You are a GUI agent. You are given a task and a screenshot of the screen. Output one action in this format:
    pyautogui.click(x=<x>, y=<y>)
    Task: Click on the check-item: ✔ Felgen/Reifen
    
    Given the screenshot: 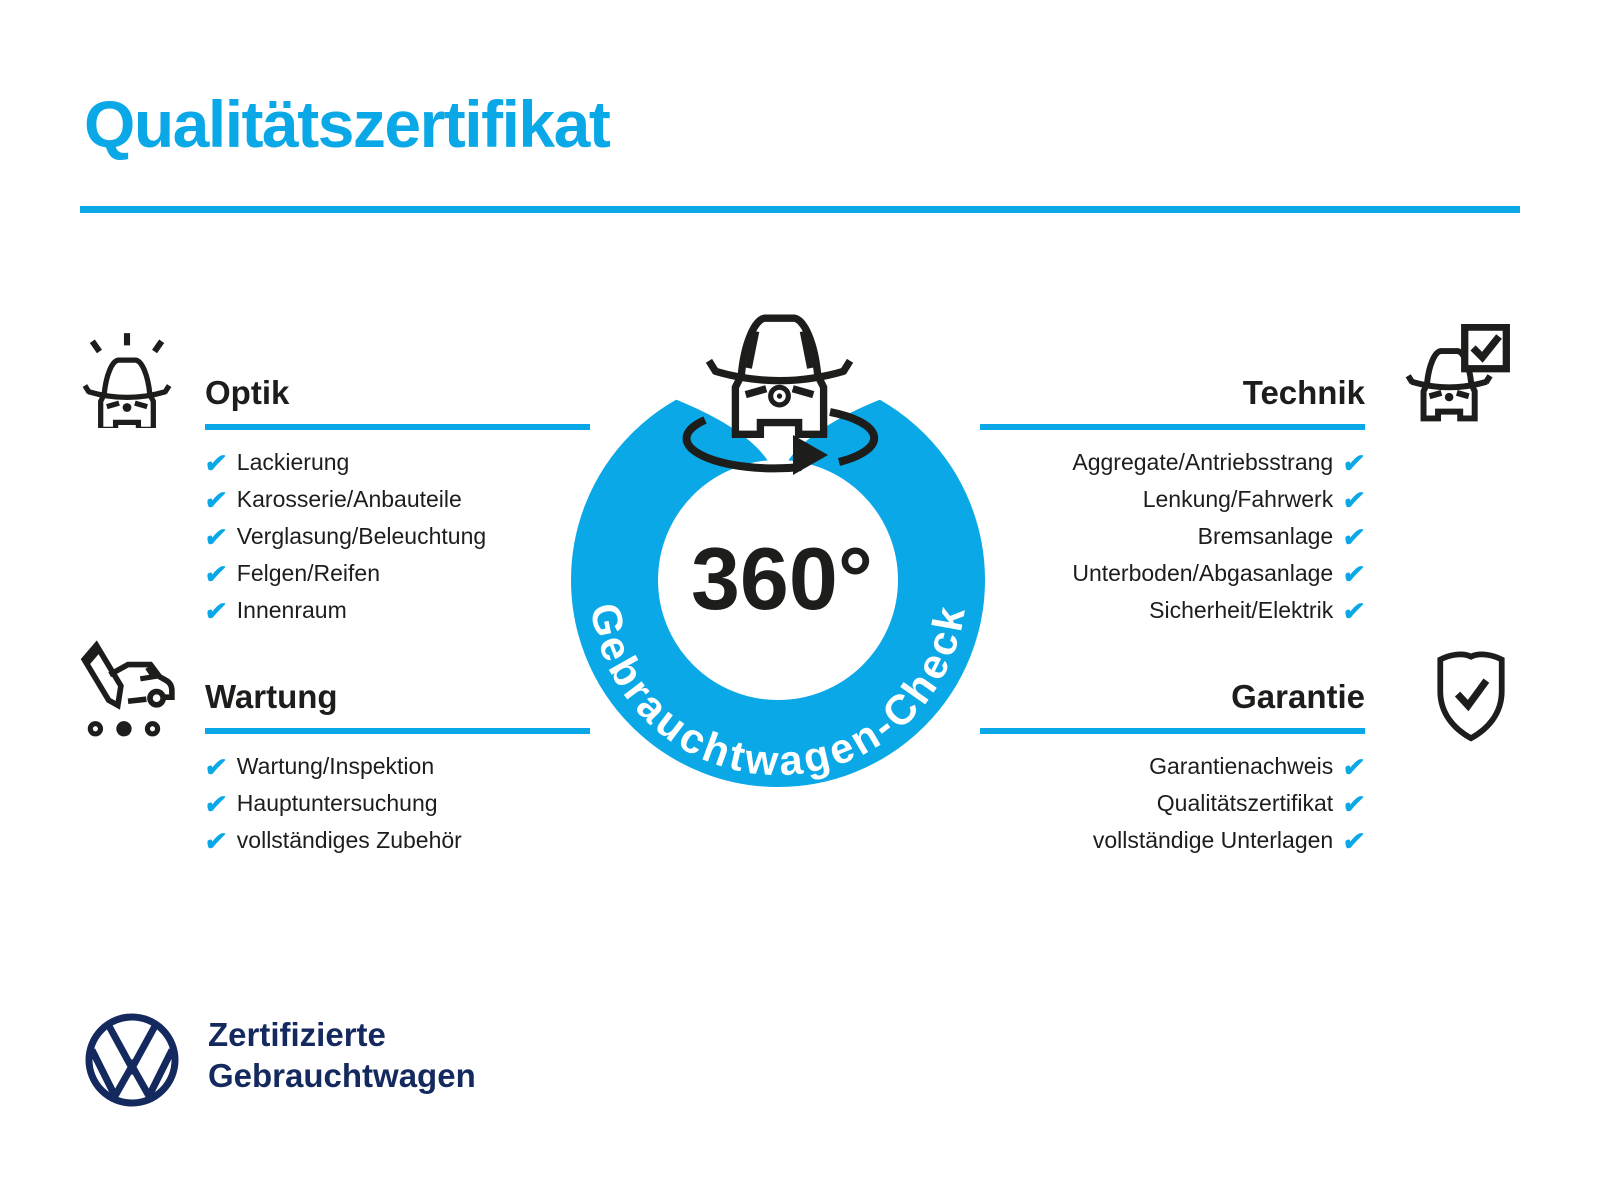 What is the action you would take?
    pyautogui.click(x=344, y=573)
    